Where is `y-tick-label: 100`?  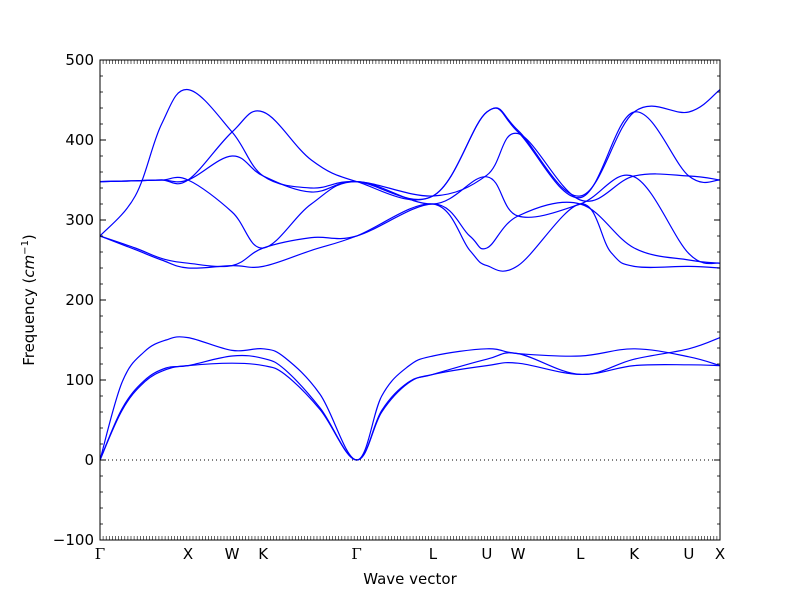 y-tick-label: 100 is located at coordinates (79, 380).